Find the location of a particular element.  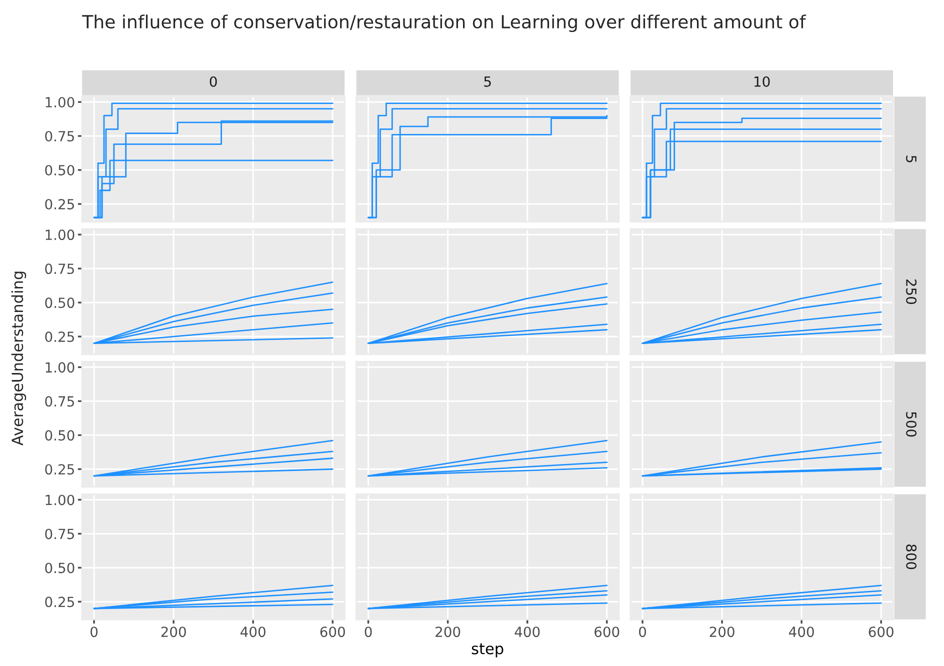

chart-title: 0 is located at coordinates (213, 81).